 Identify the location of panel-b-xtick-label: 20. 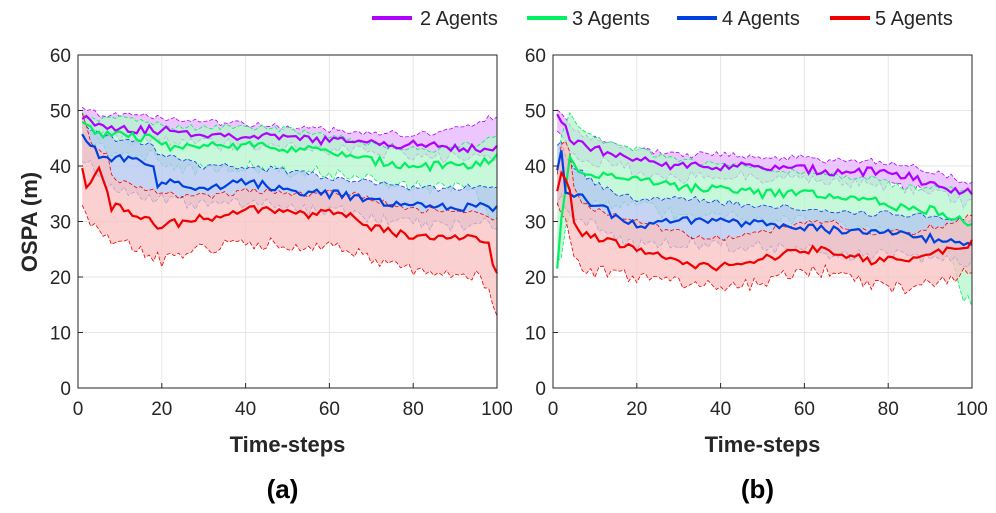
(636, 409).